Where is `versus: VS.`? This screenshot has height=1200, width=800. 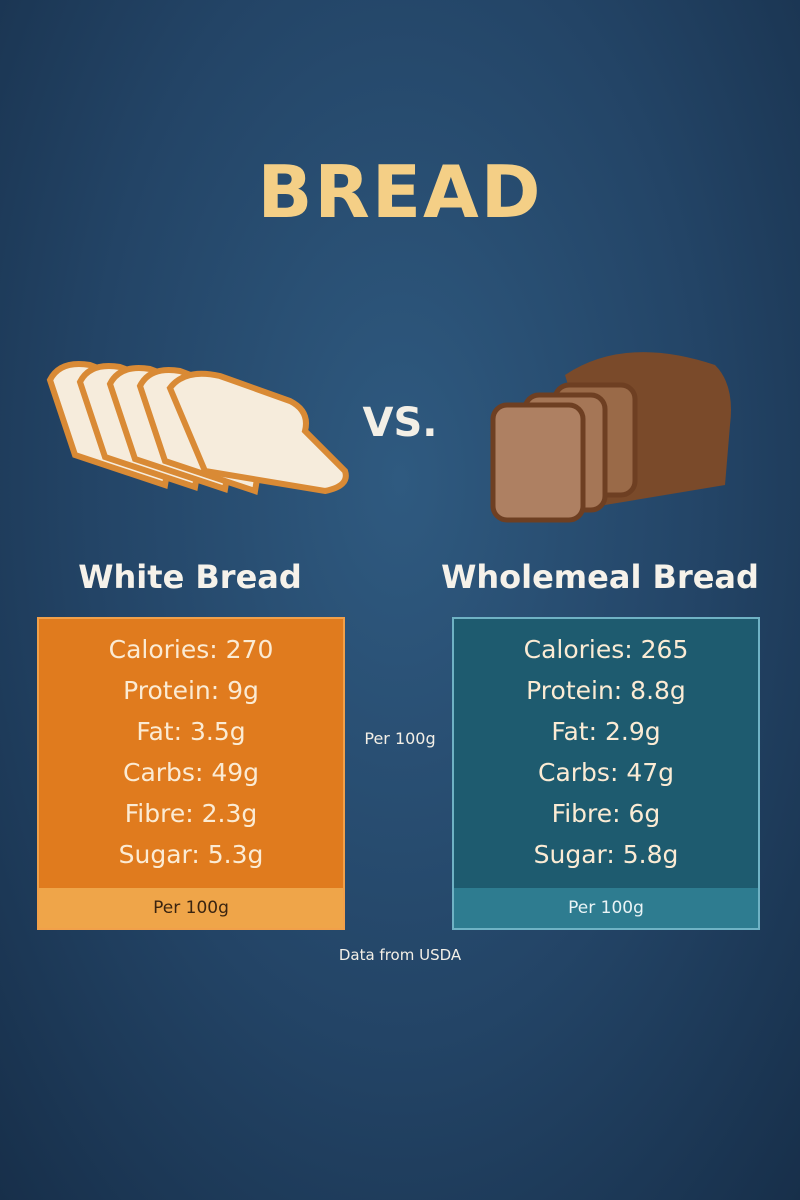 versus: VS. is located at coordinates (400, 423).